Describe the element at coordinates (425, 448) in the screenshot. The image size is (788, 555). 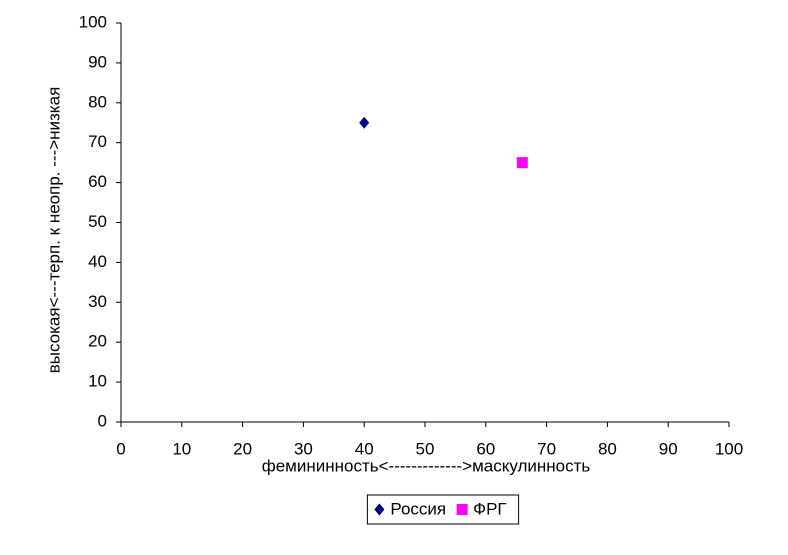
I see `x-tick-label: 50` at that location.